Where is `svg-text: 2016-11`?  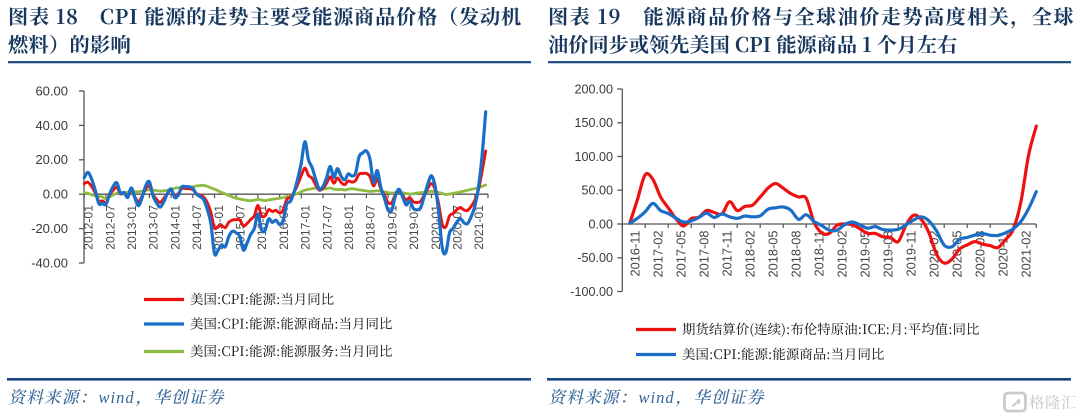
svg-text: 2016-11 is located at coordinates (634, 254).